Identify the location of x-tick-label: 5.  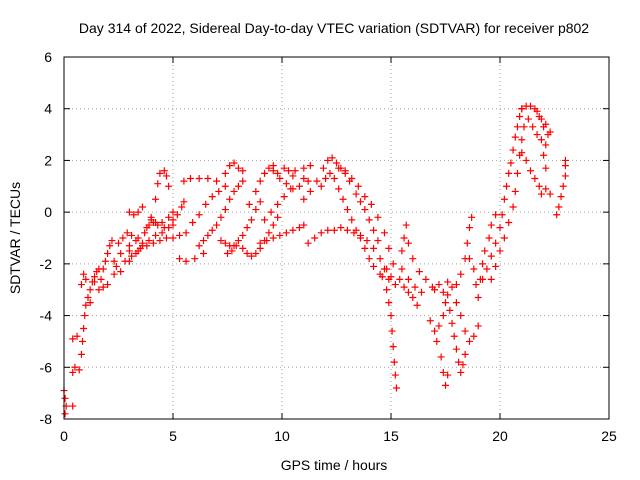
(173, 436).